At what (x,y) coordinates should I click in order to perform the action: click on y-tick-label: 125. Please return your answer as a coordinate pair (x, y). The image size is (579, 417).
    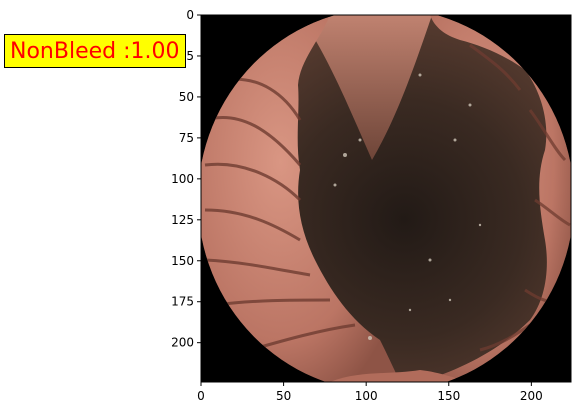
    Looking at the image, I should click on (182, 220).